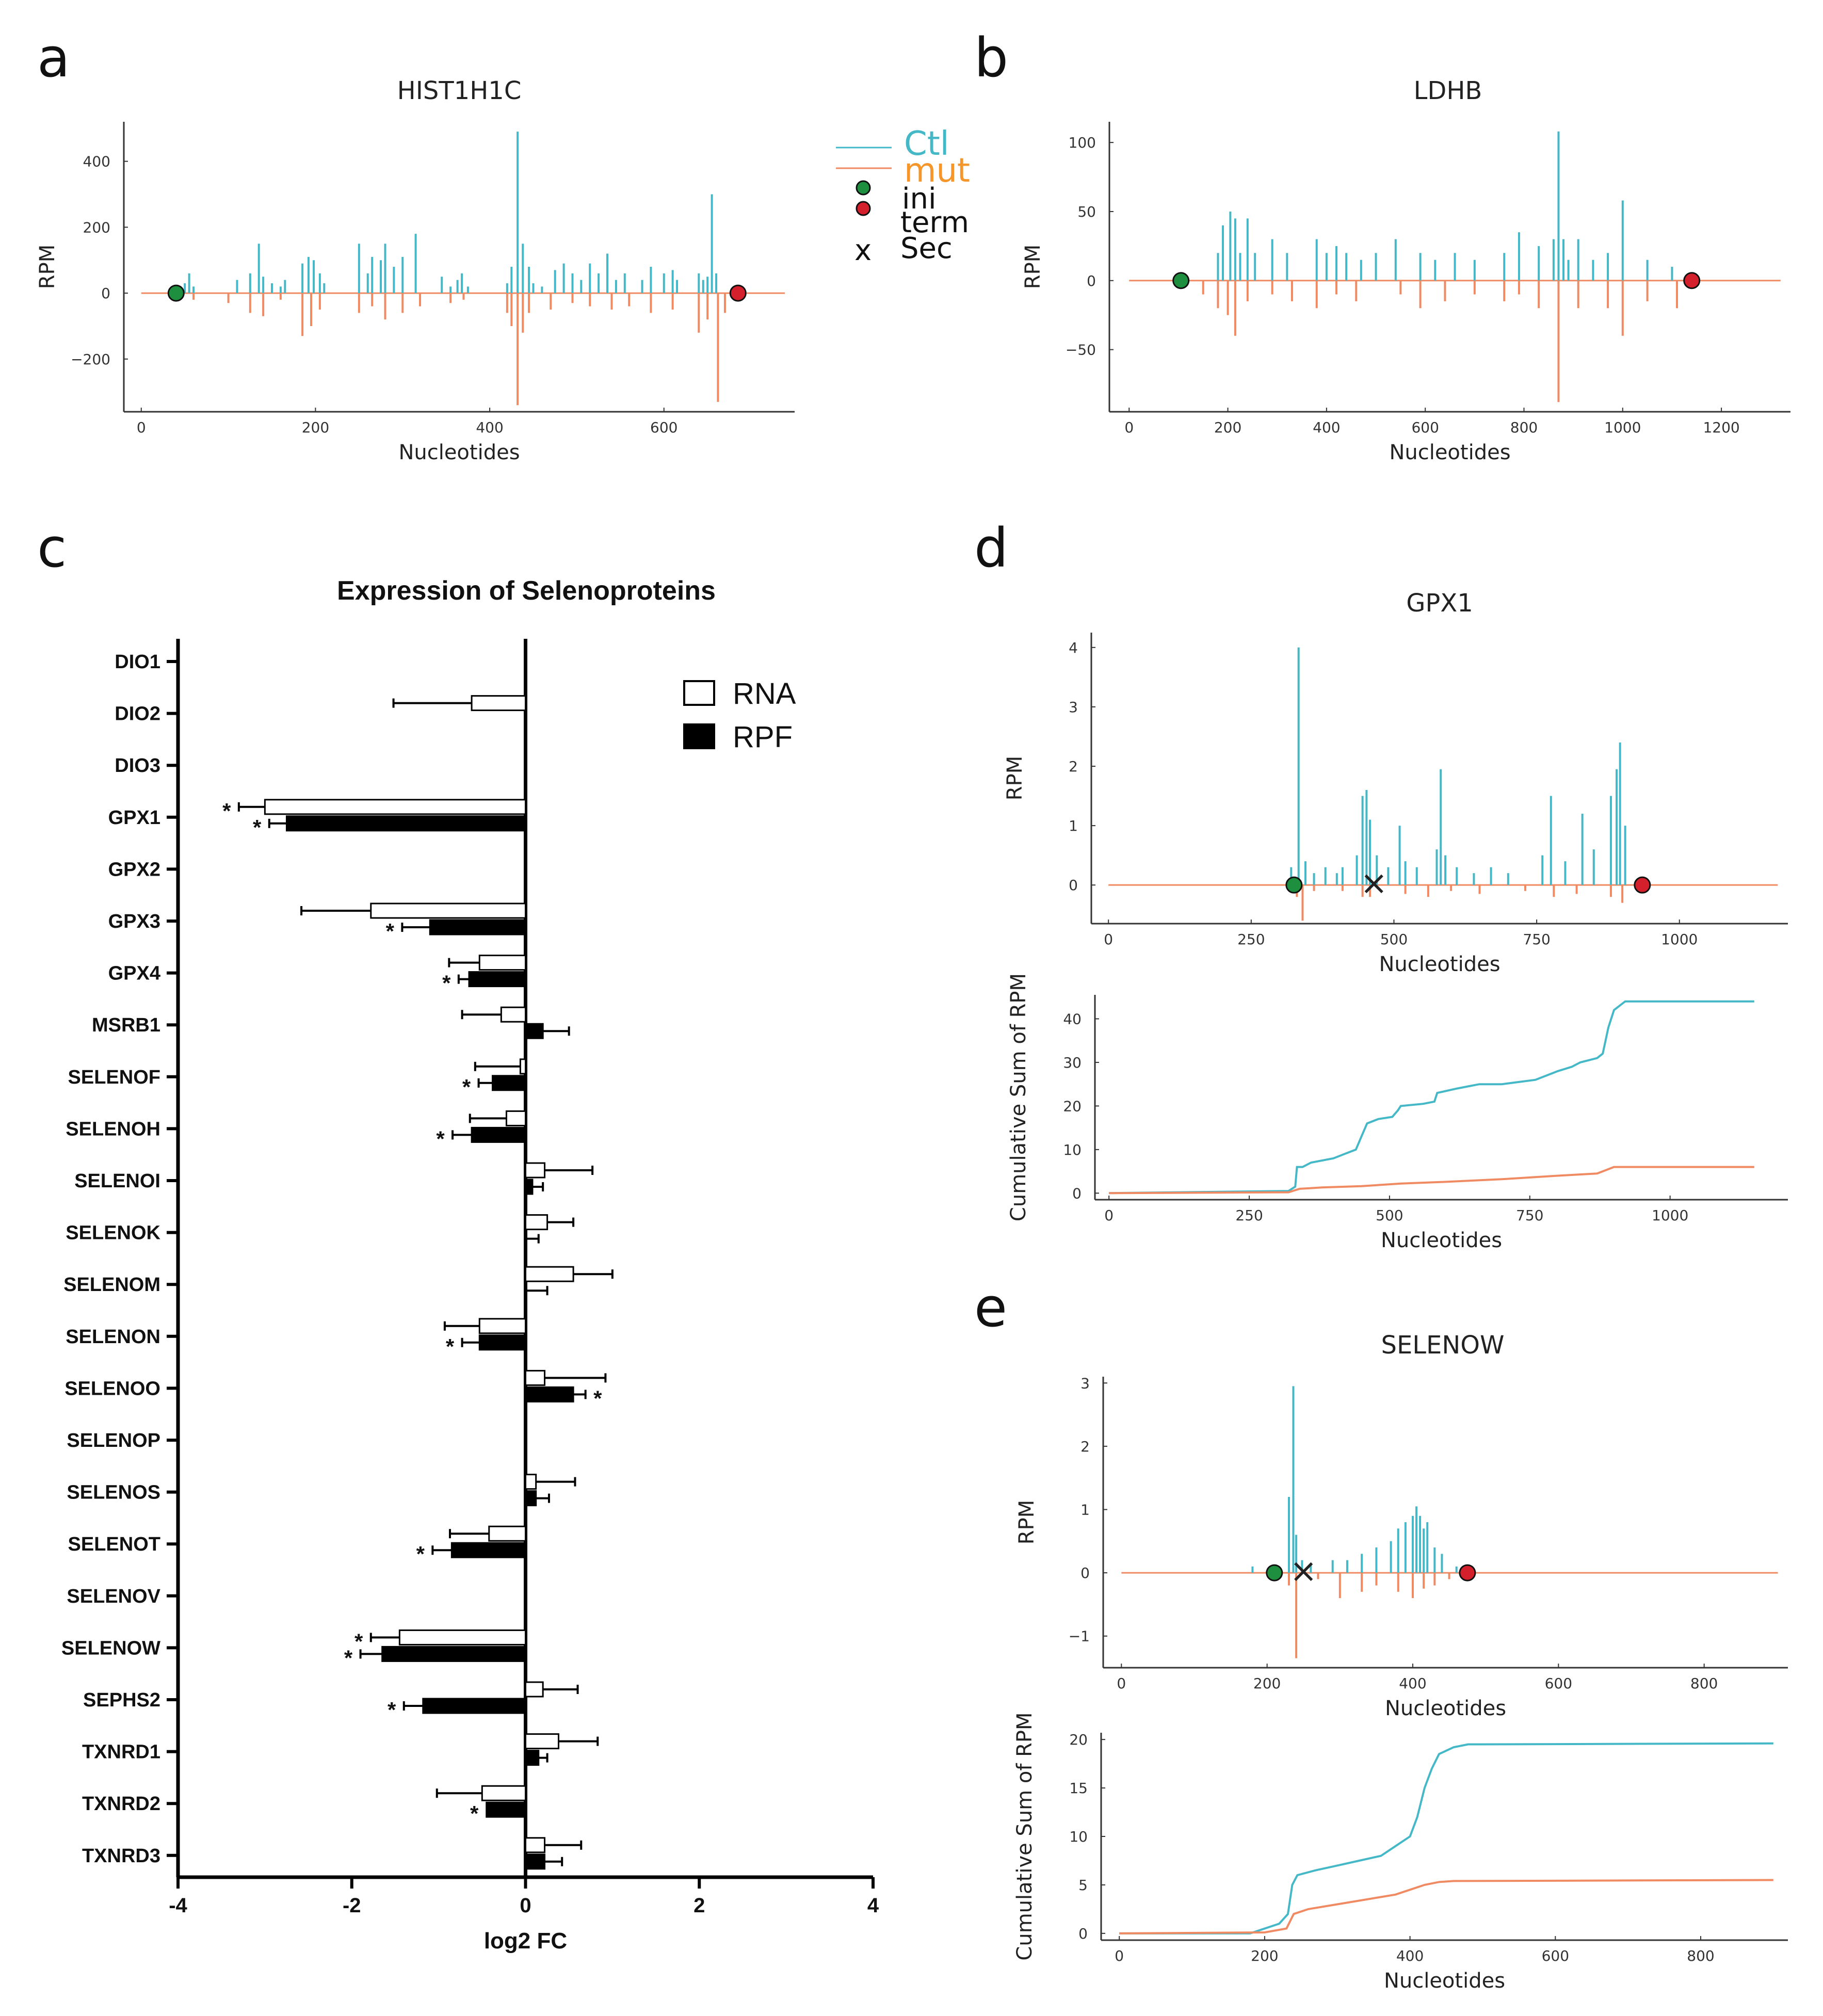 The image size is (1823, 2016). Describe the element at coordinates (1073, 826) in the screenshot. I see `d-profile-y-tick-label: 1` at that location.